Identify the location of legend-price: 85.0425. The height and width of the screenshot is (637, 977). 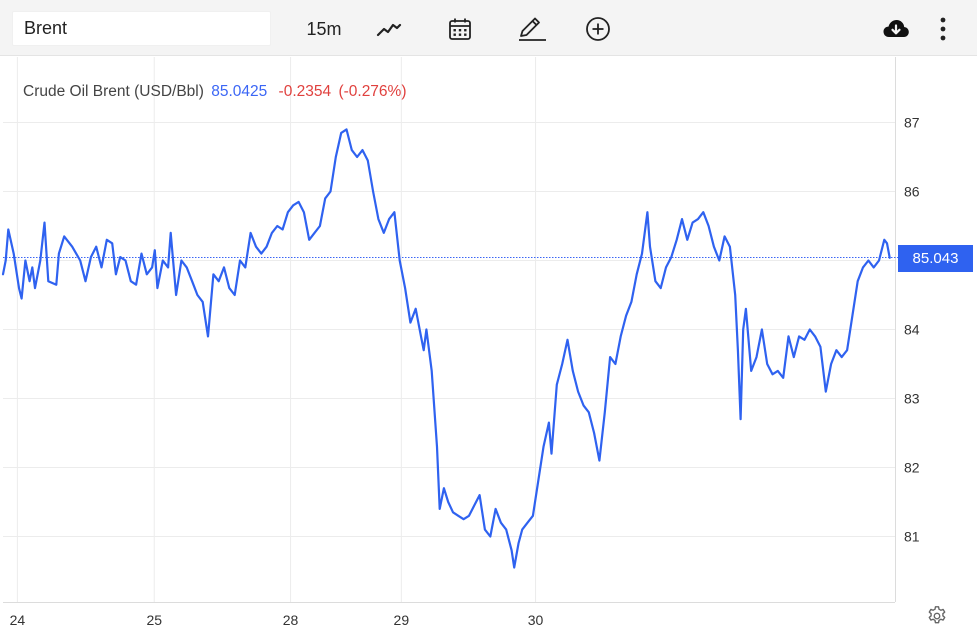
(239, 91).